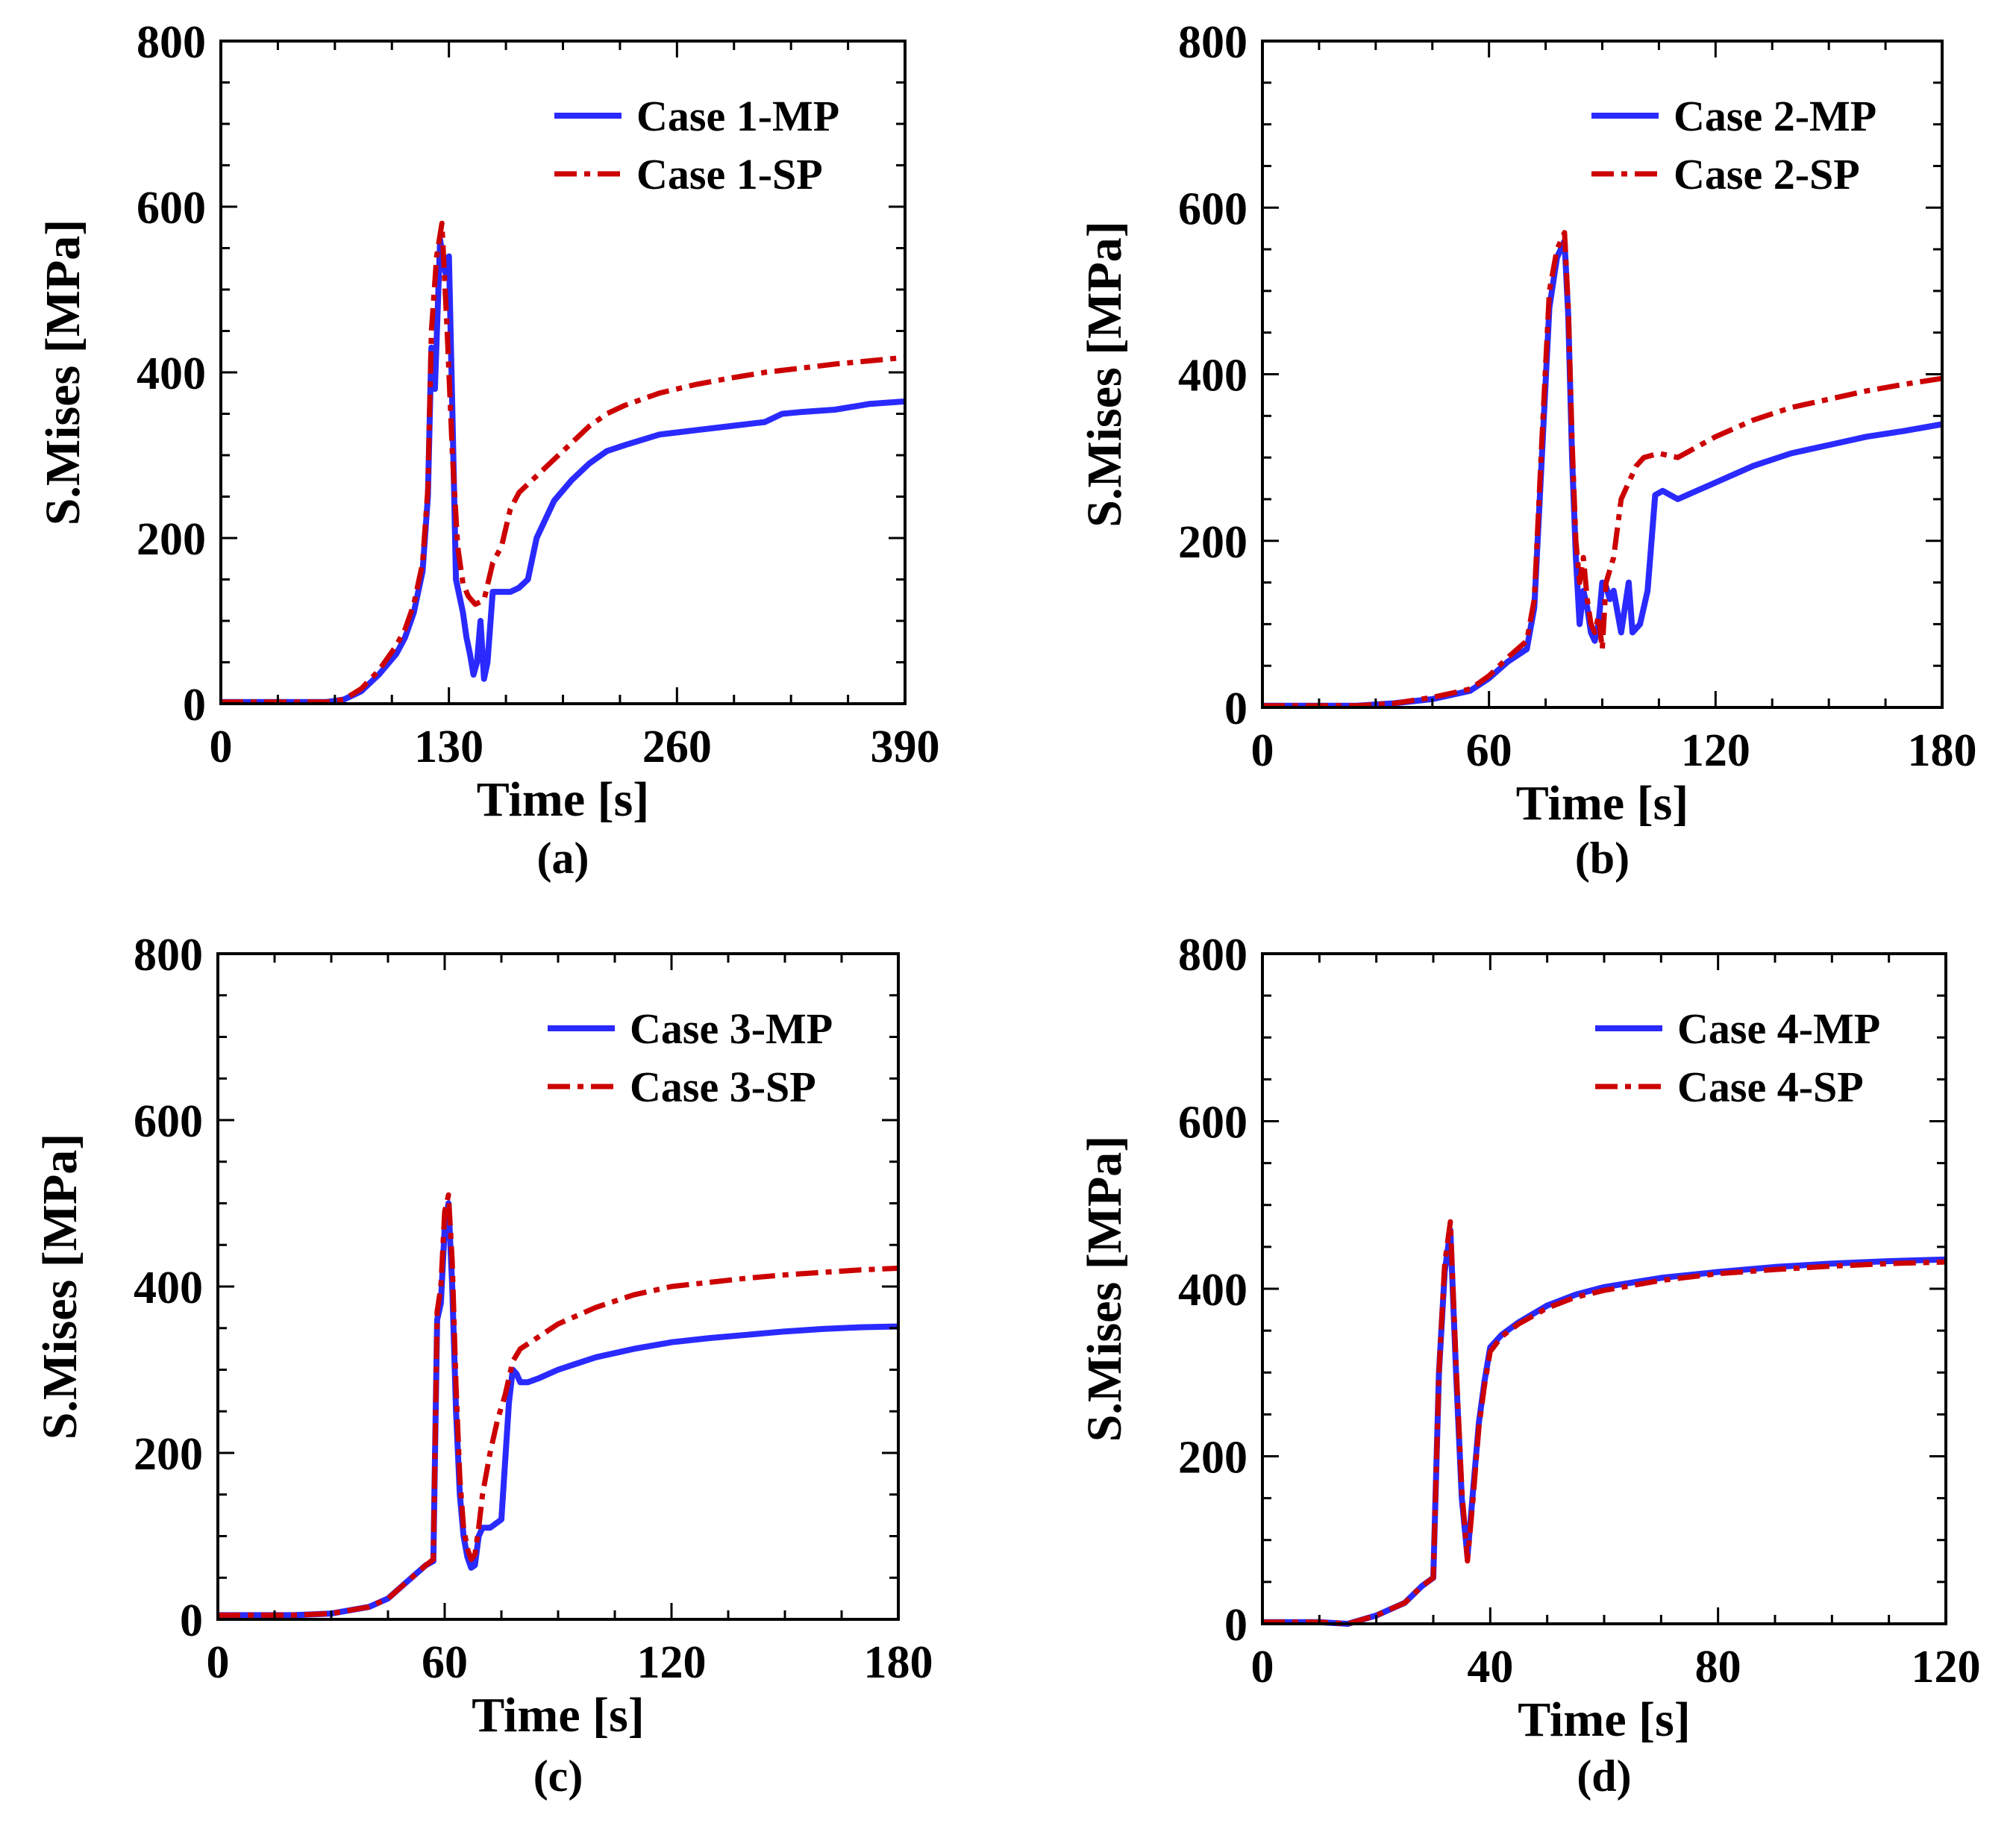 The image size is (2016, 1835). I want to click on panel-label: (b), so click(1602, 858).